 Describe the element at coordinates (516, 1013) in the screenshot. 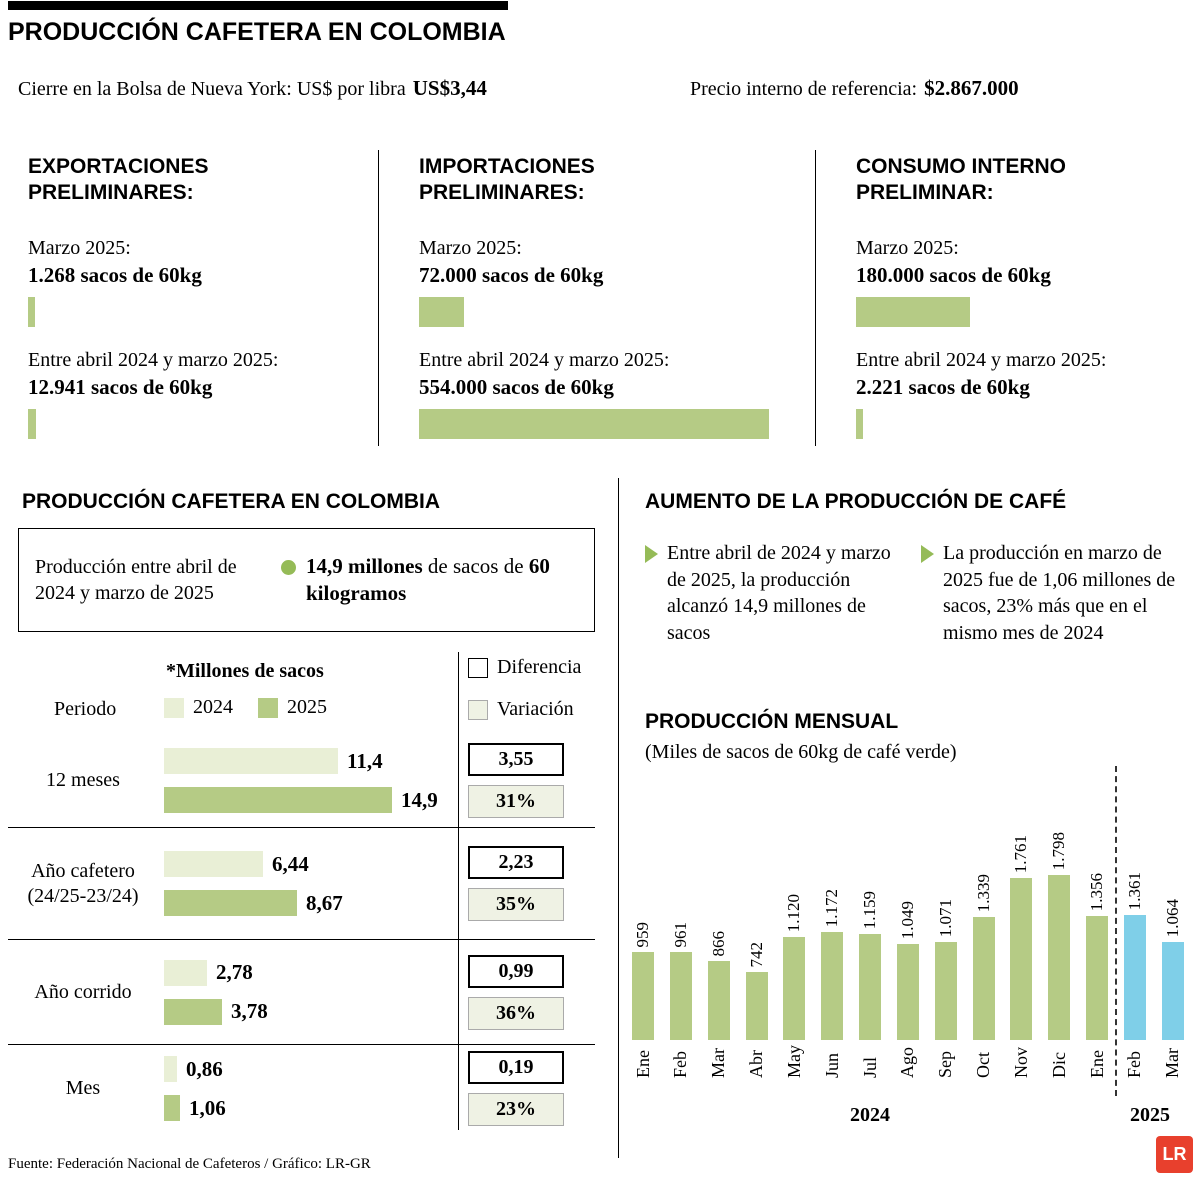

I see `variation-value: 36%` at that location.